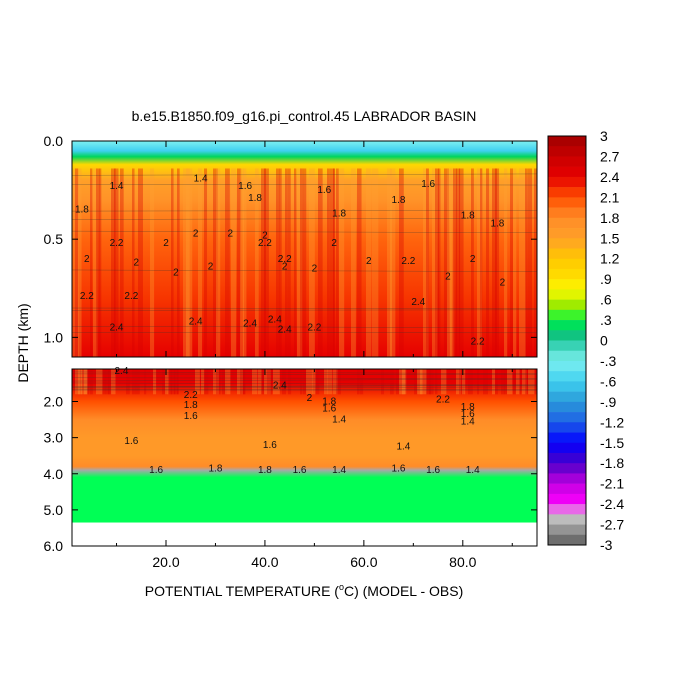 The width and height of the screenshot is (700, 700). What do you see at coordinates (606, 545) in the screenshot?
I see `colorbar-label: -3` at bounding box center [606, 545].